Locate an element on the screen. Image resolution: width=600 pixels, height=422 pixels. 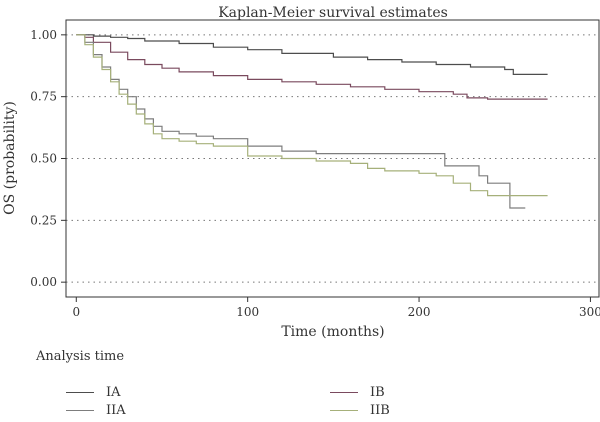
series-line-ib is located at coordinates (312, 67).